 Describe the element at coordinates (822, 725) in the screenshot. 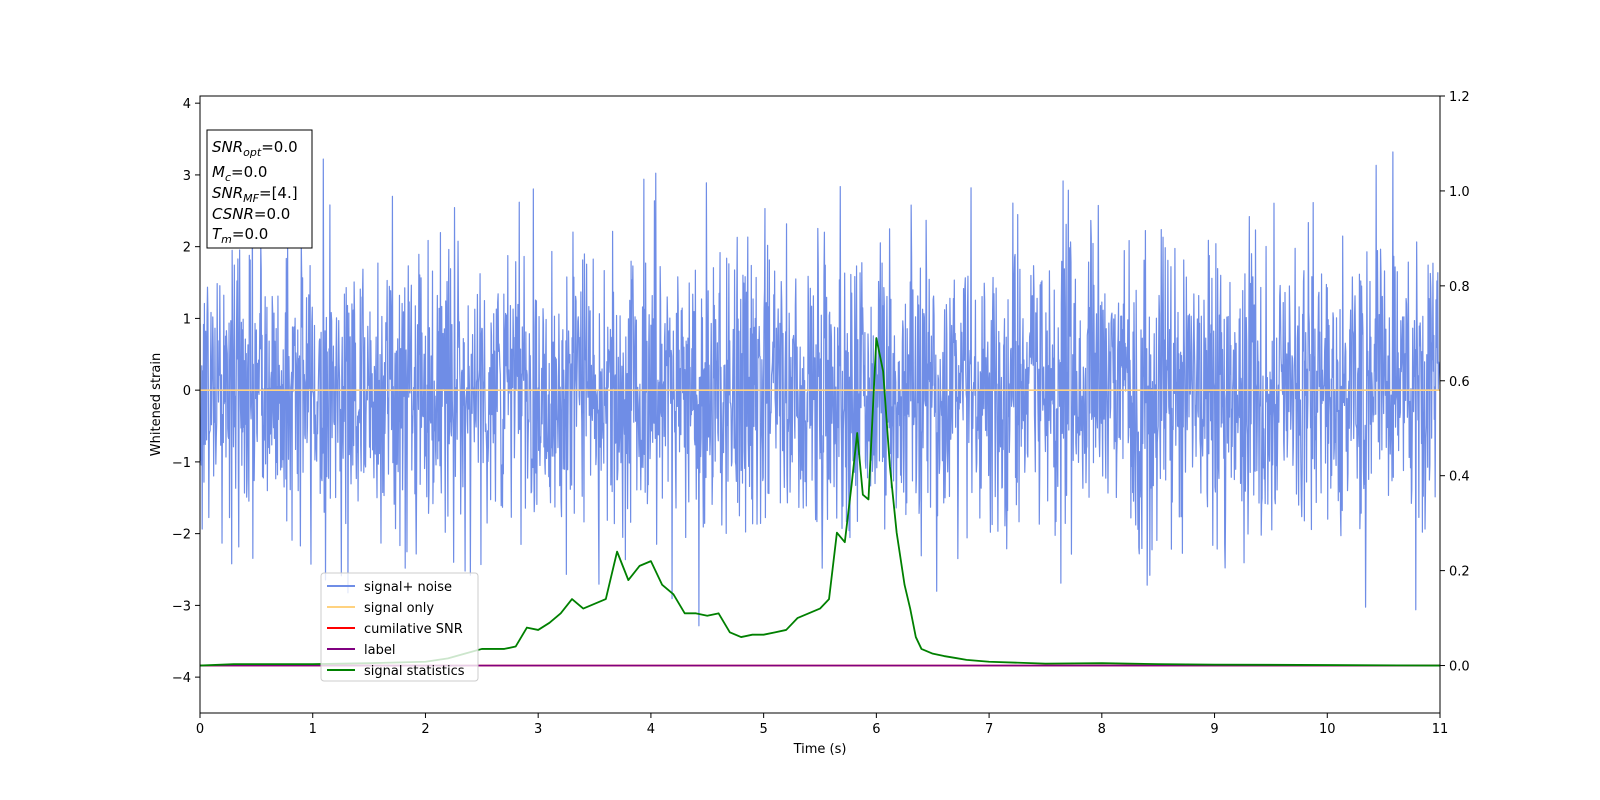

I see `x-axis: 0 1 2 3 4 5 6 7 8 9 10 11` at that location.